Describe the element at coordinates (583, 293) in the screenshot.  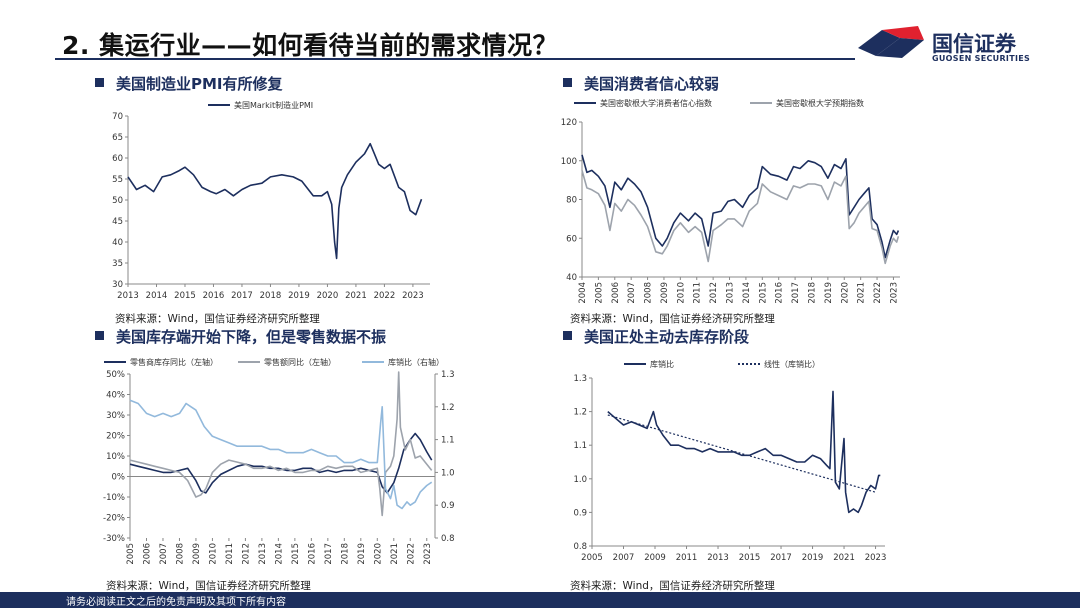
I see `x-tick-label: 2004` at that location.